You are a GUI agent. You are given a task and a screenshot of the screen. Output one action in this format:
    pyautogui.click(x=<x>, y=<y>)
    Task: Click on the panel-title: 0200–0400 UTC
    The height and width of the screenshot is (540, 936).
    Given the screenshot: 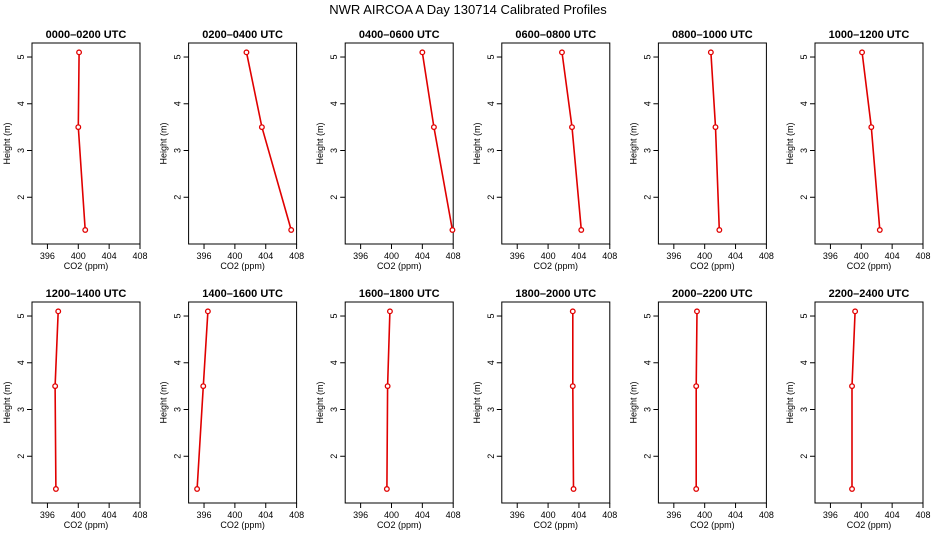 What is the action you would take?
    pyautogui.click(x=242, y=35)
    